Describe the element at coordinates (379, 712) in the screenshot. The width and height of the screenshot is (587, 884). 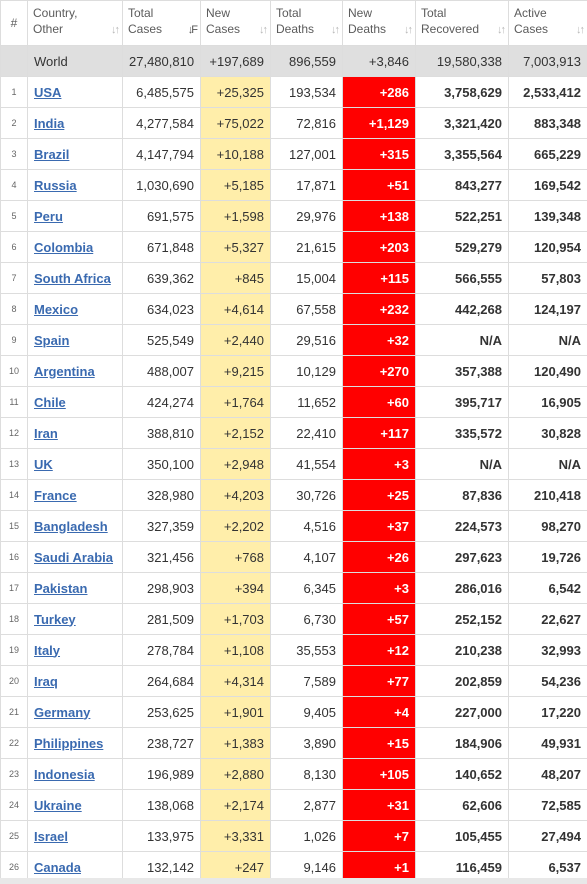
I see `new-deaths-cell: +4` at that location.